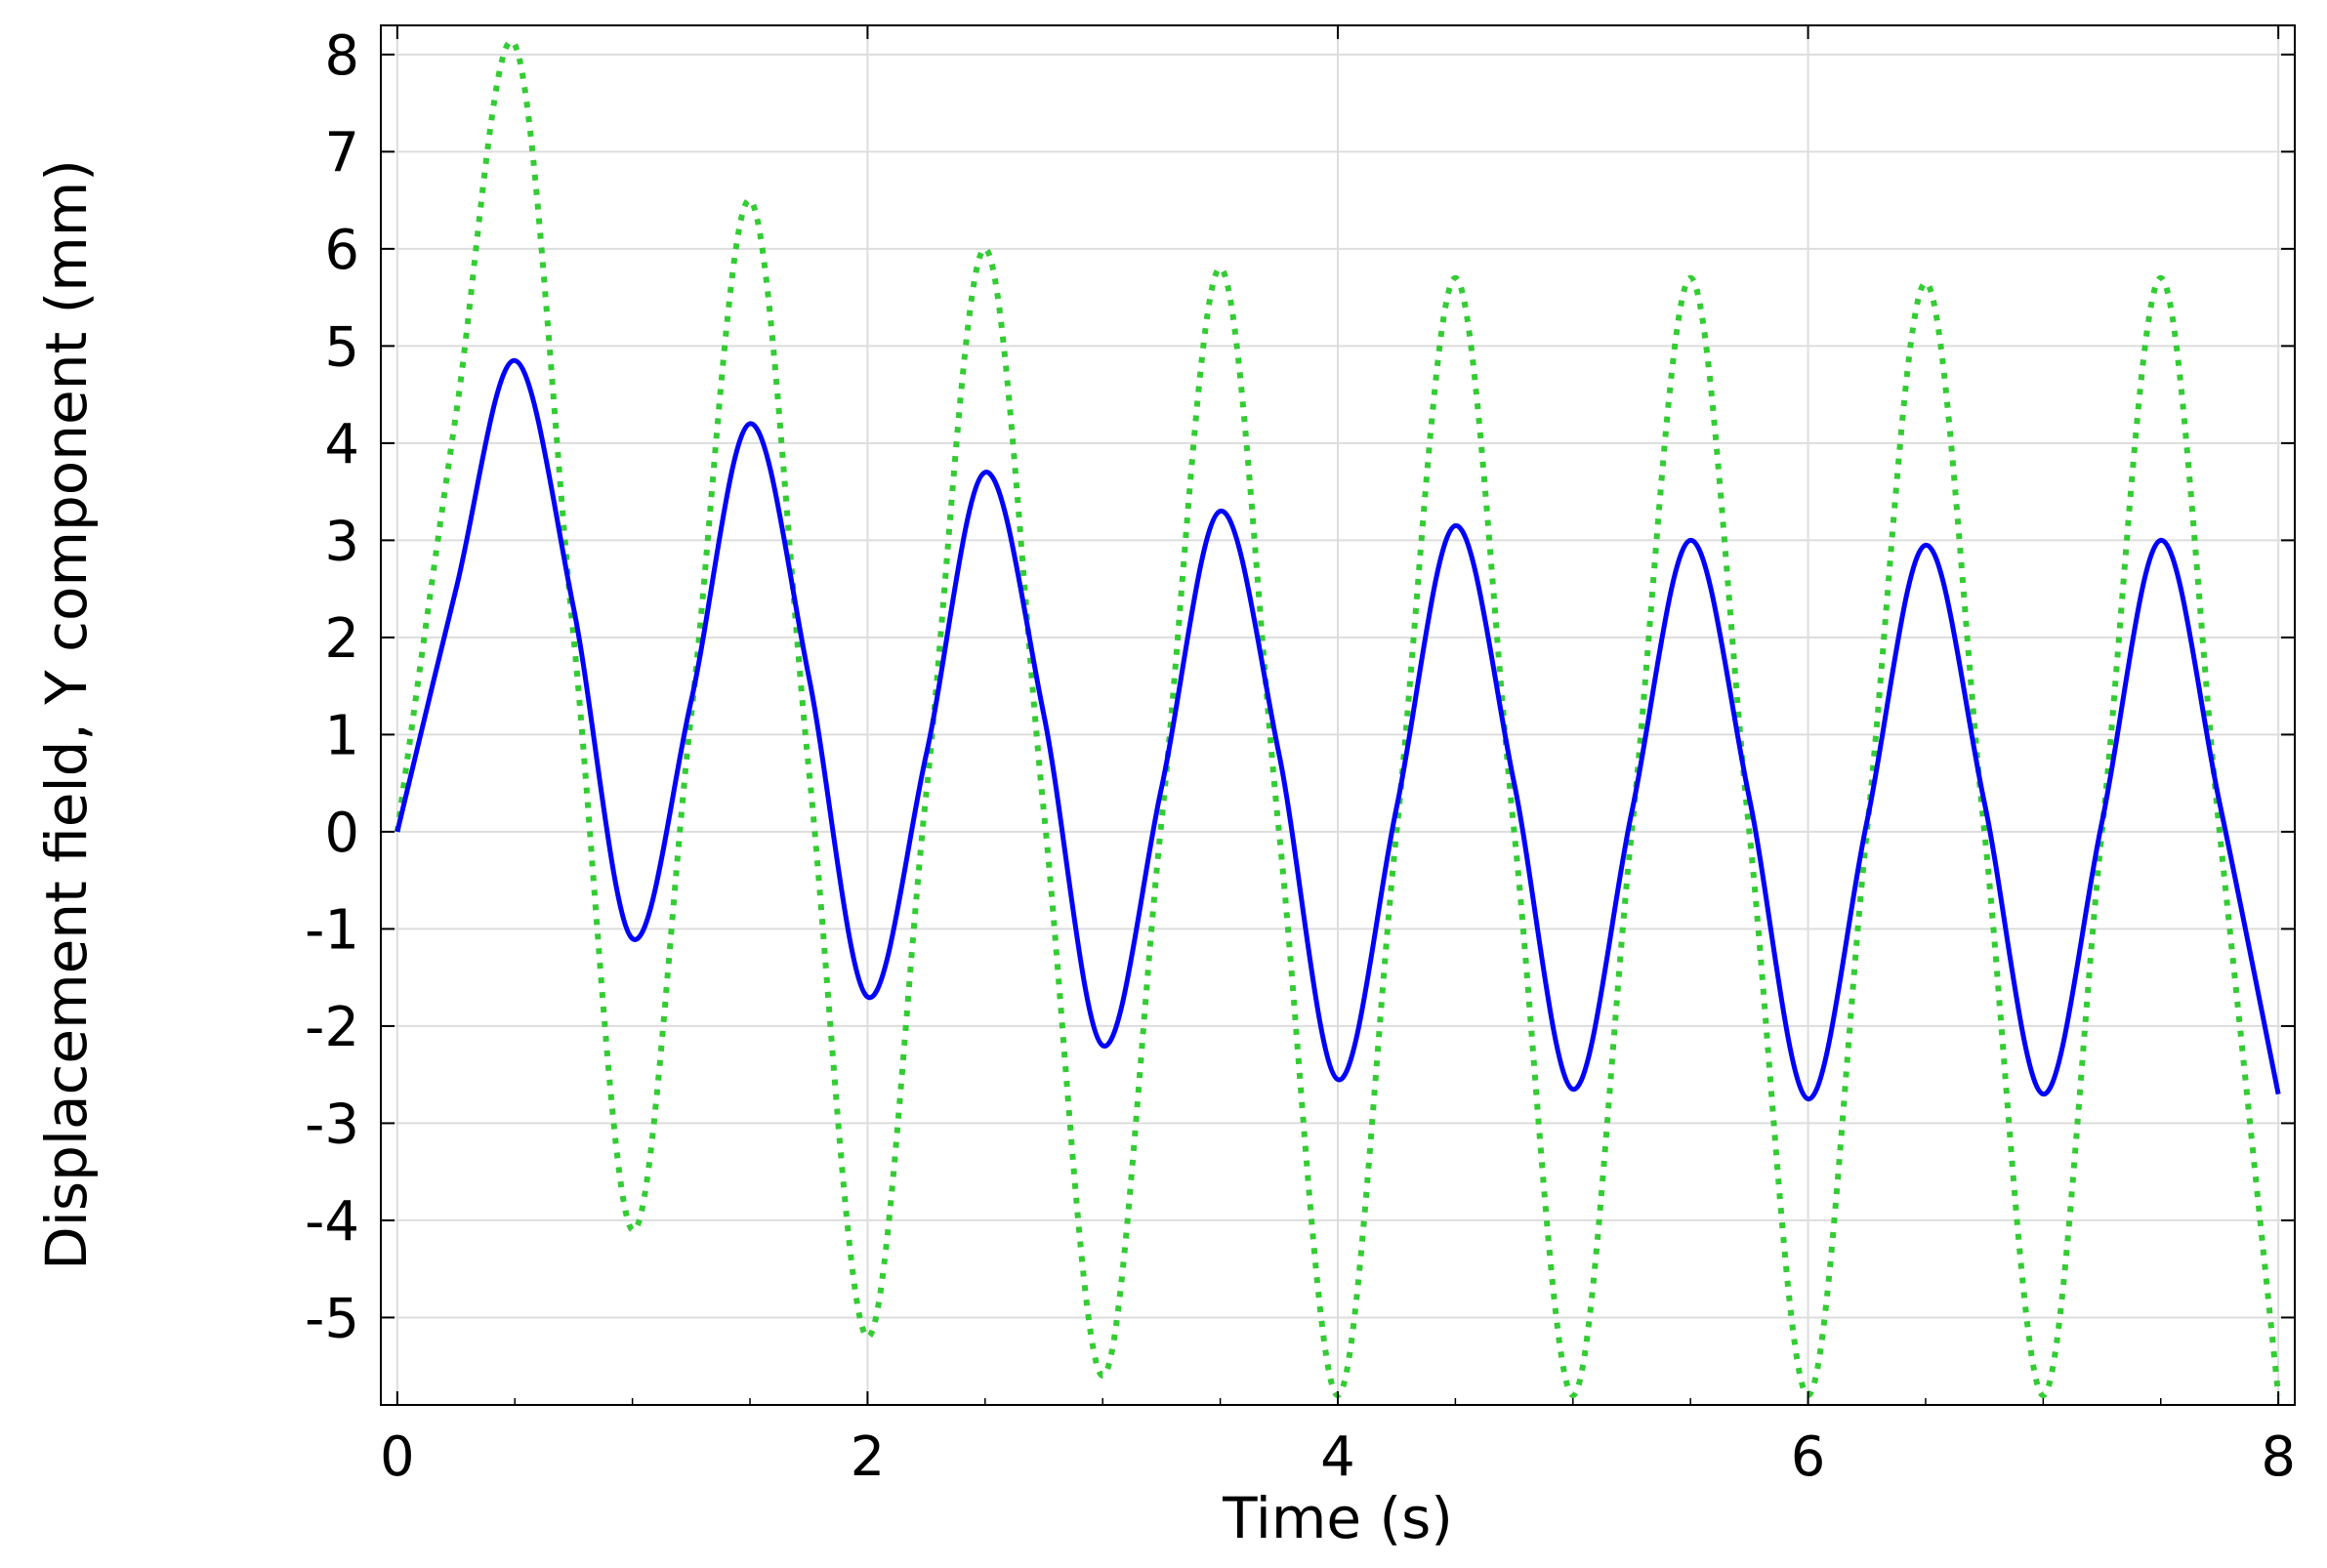  I want to click on y-tick-label: 7, so click(341, 153).